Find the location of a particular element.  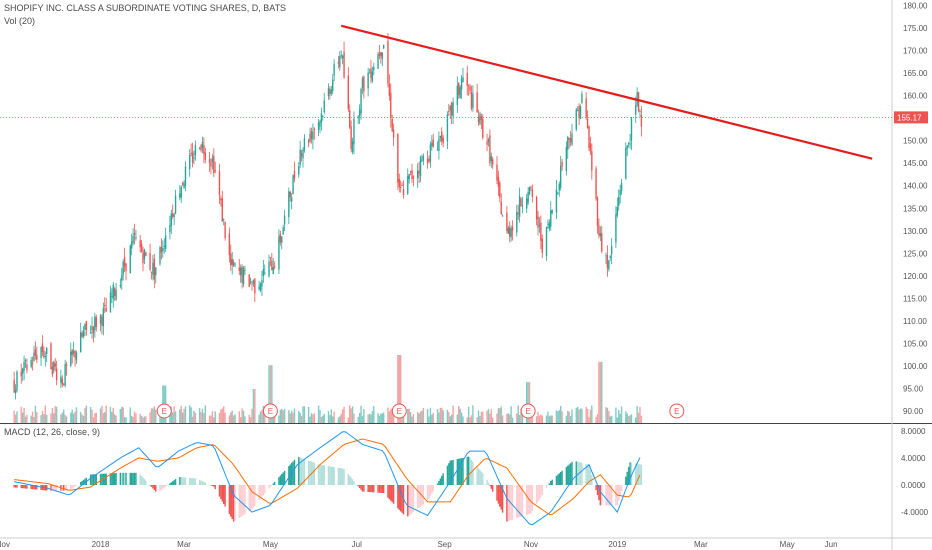

macd-tick-label: 4.0000 is located at coordinates (913, 458).